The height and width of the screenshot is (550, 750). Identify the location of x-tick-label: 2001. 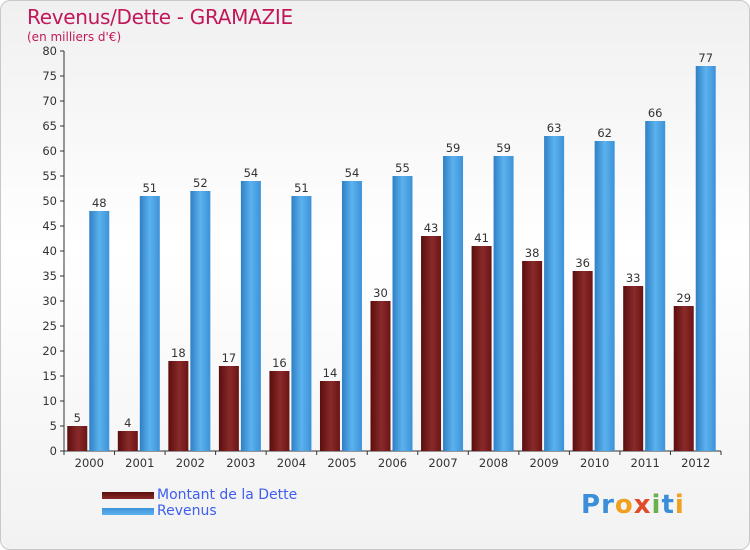
(139, 463).